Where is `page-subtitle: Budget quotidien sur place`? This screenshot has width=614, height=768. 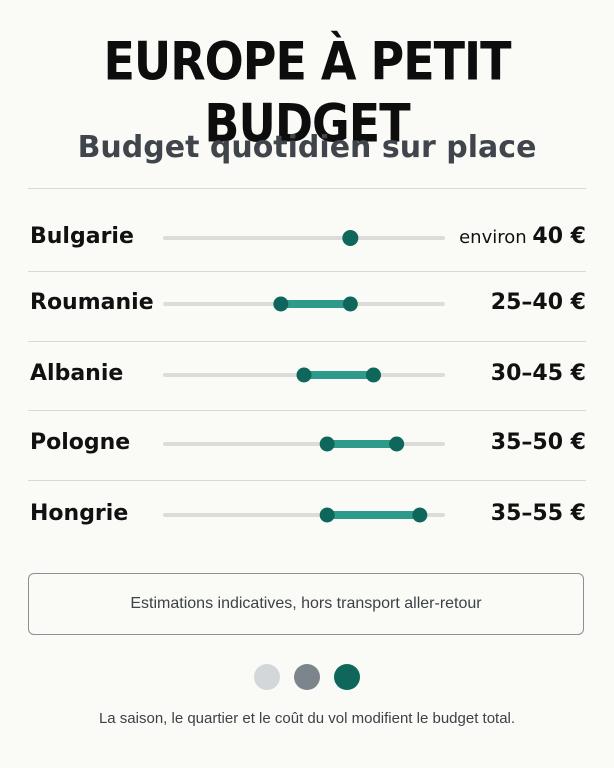 page-subtitle: Budget quotidien sur place is located at coordinates (307, 147).